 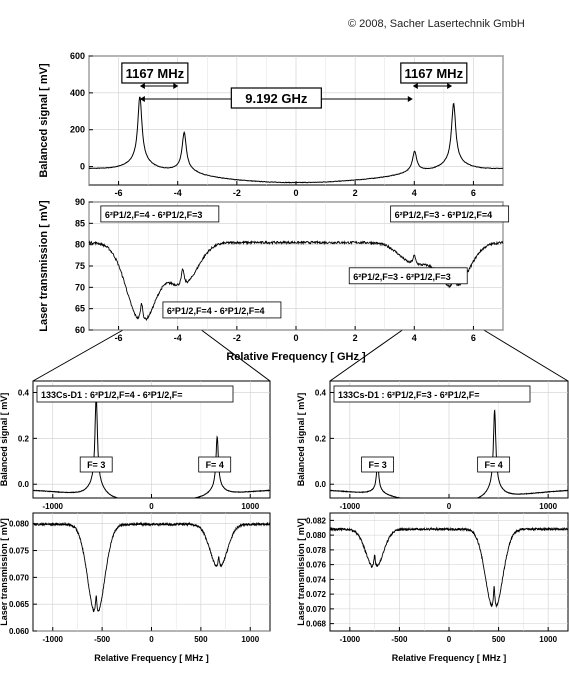 I want to click on range-label: 9.192 GHz, so click(x=276, y=98).